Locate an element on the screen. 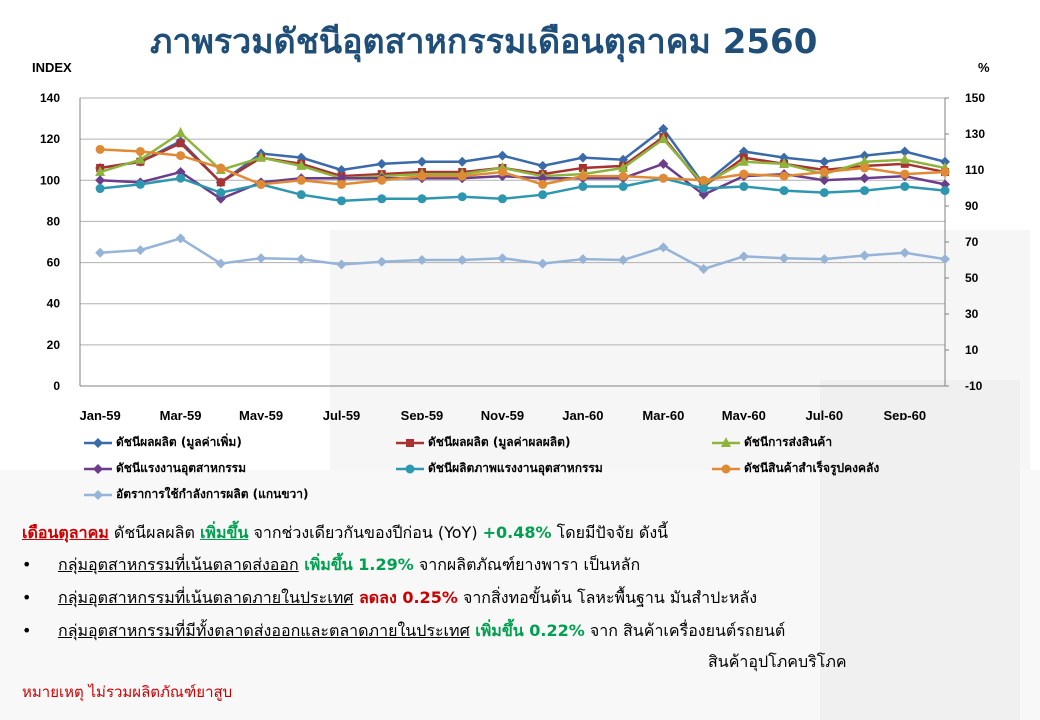 This screenshot has width=1040, height=720. y-tick-label: 40 is located at coordinates (54, 304).